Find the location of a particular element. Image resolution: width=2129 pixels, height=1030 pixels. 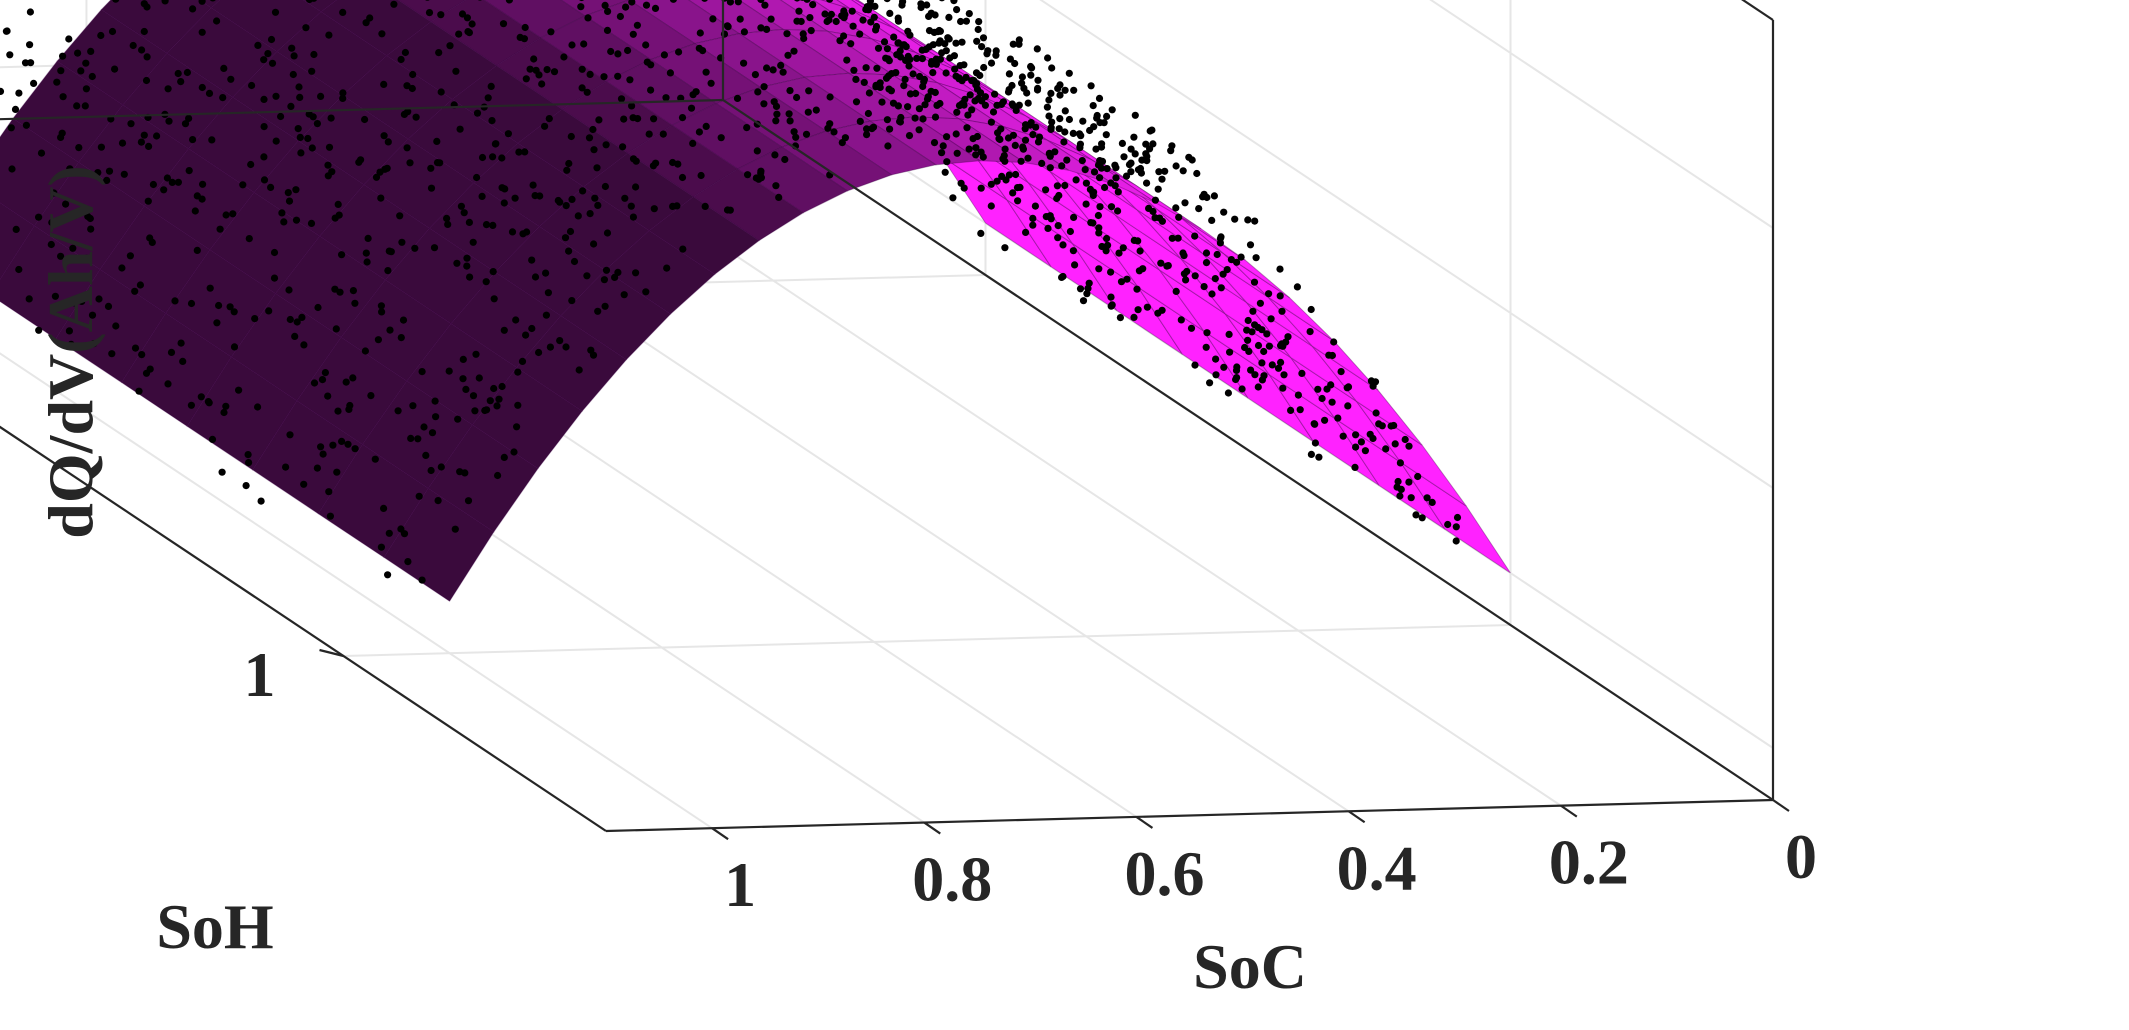

x-tick-mark is located at coordinates (1569, 811).